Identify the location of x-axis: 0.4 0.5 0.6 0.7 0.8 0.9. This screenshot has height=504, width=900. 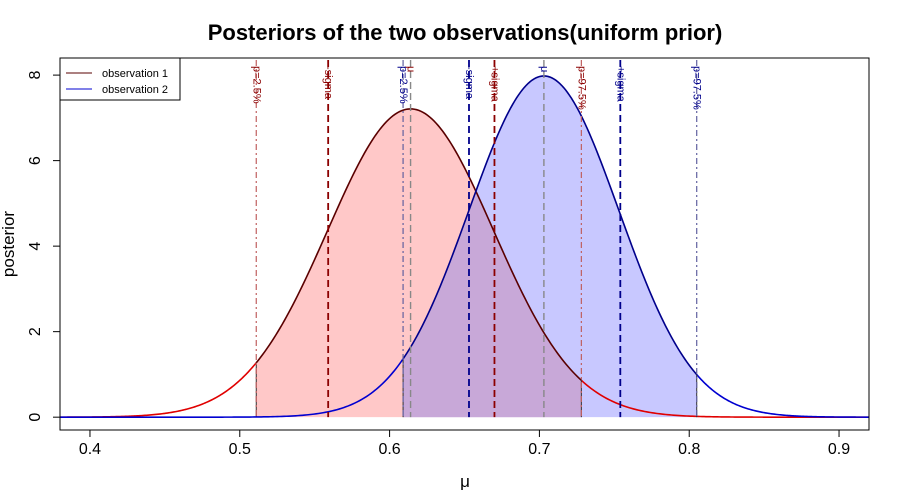
(464, 443).